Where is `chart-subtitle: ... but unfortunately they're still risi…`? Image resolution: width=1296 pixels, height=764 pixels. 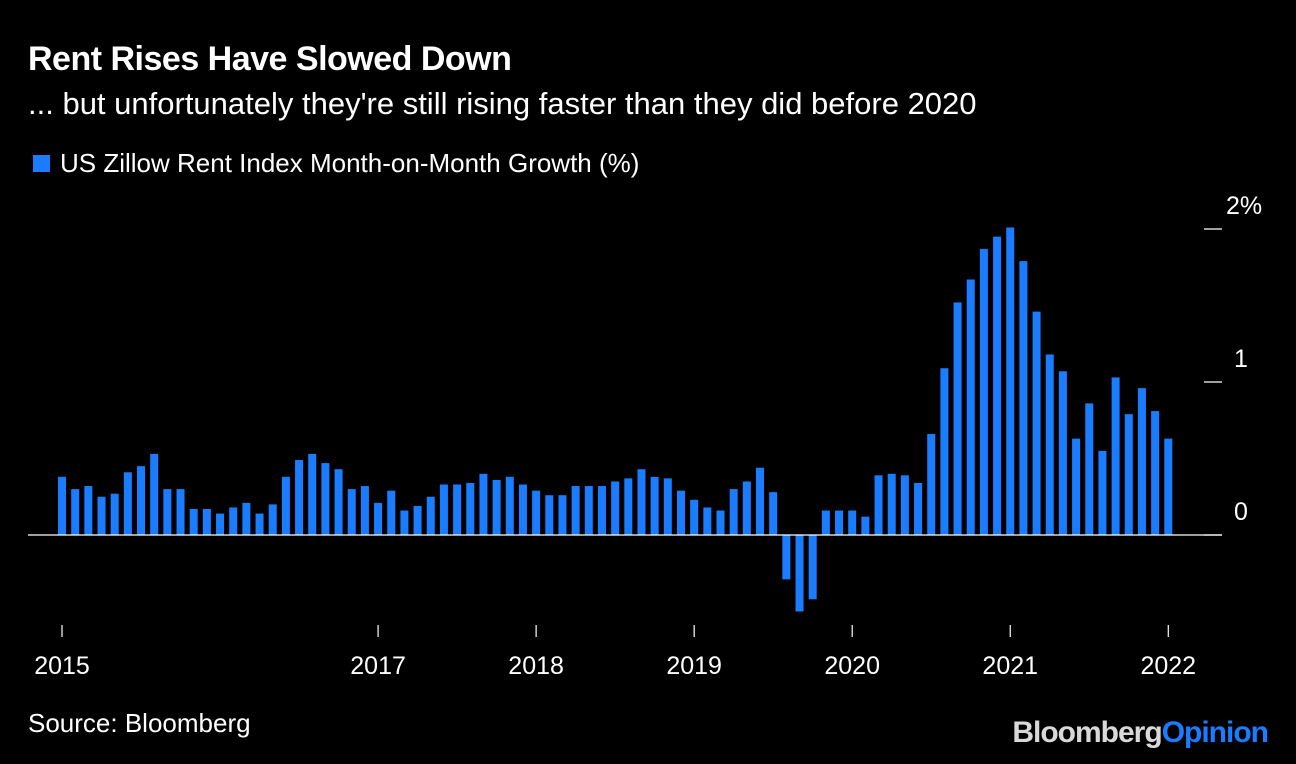
chart-subtitle: ... but unfortunately they're still risi… is located at coordinates (502, 103).